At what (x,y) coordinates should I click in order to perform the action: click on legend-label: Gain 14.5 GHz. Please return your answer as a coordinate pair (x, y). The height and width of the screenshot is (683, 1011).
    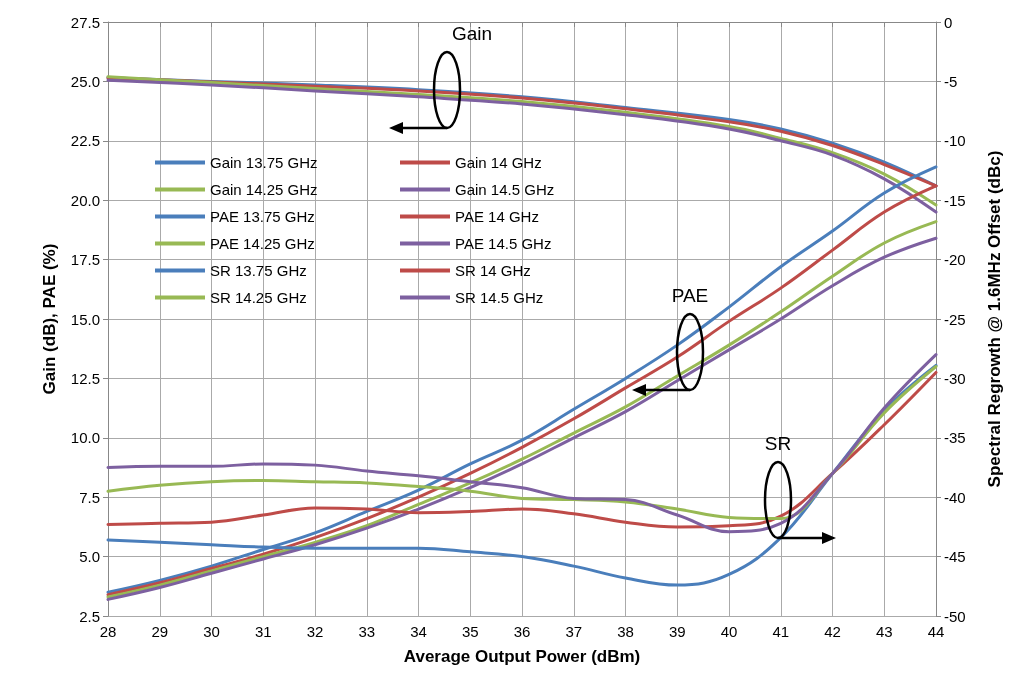
    Looking at the image, I should click on (505, 189).